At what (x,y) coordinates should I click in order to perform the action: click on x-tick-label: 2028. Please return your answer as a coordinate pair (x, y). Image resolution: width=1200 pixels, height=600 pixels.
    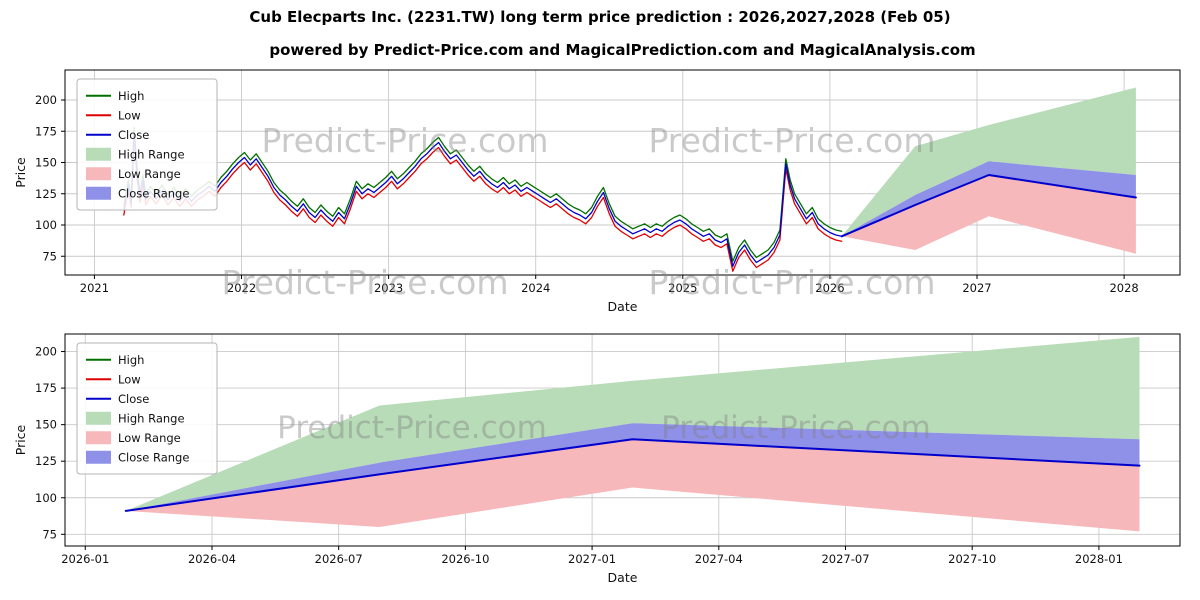
    Looking at the image, I should click on (1123, 288).